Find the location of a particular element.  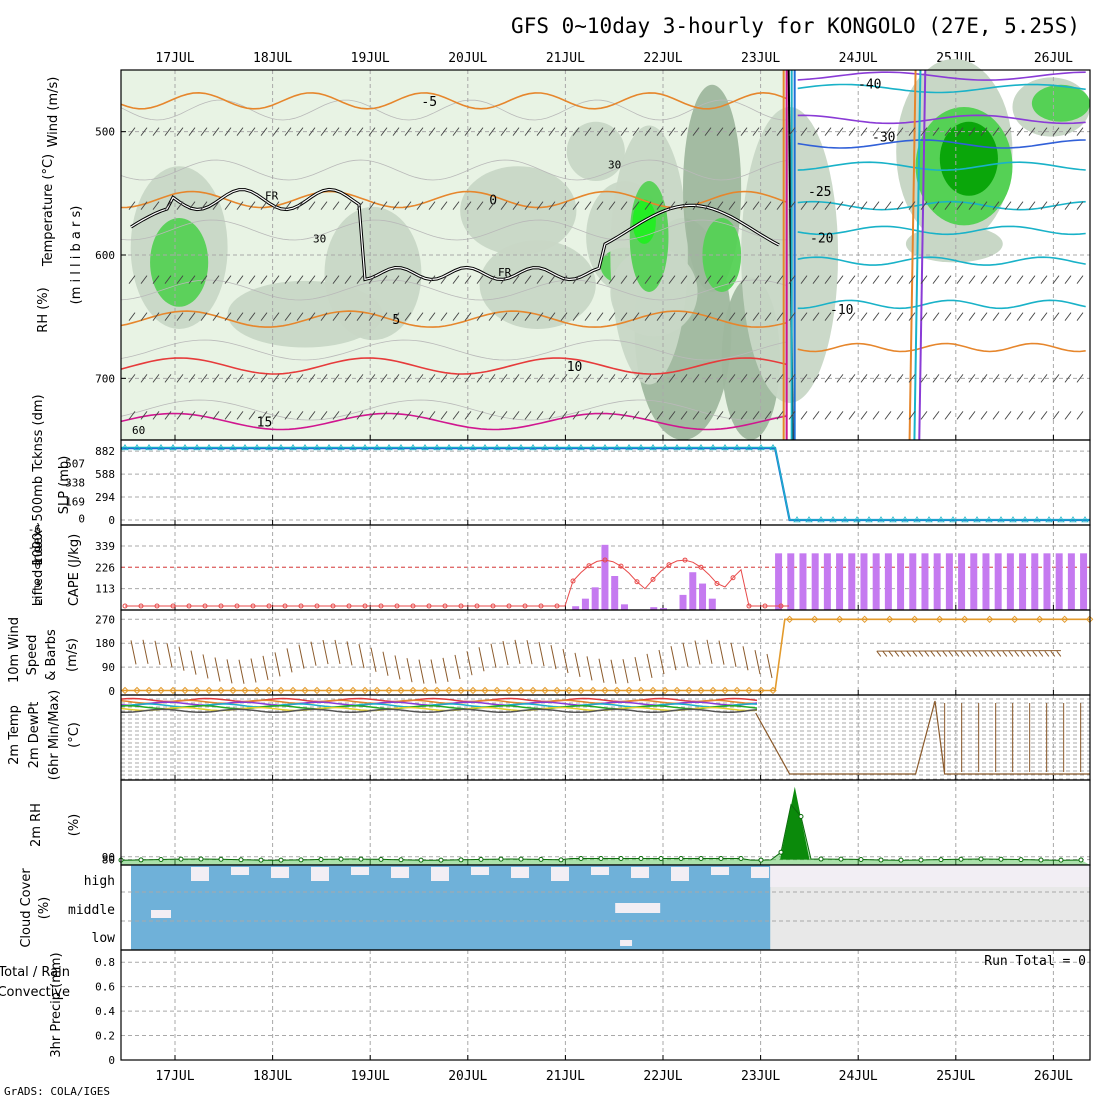

li-ytick: 6 is located at coordinates (37, 601).